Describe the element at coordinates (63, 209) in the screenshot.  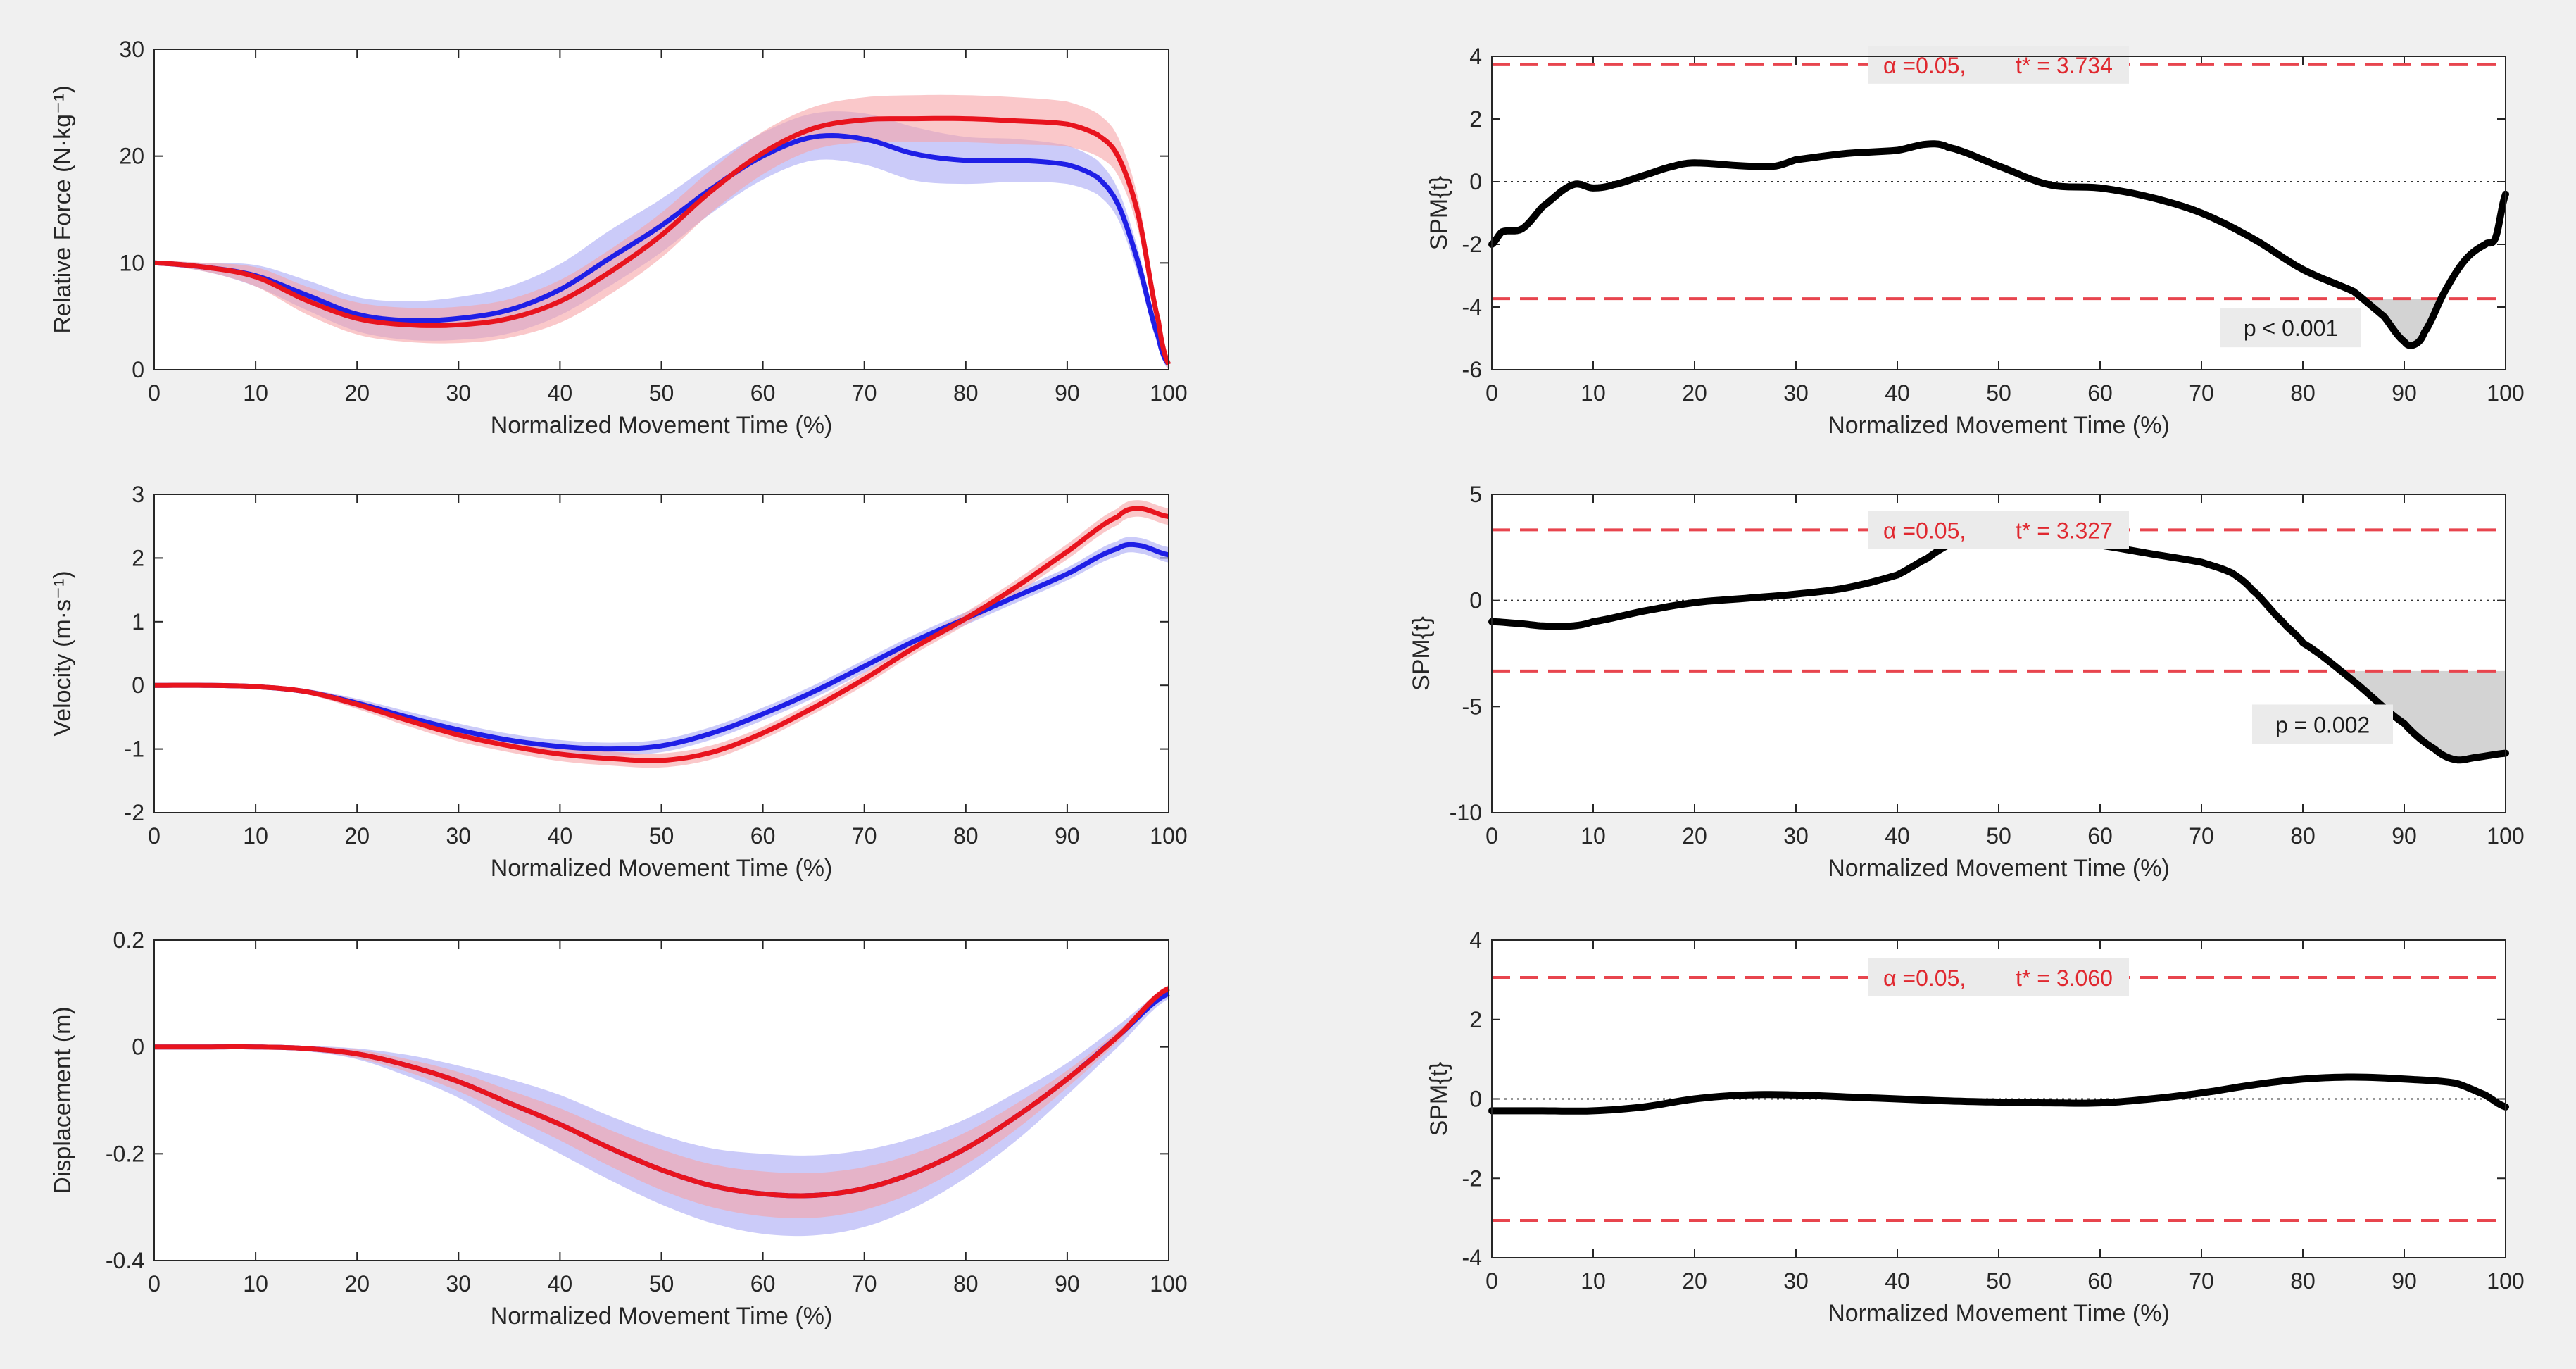
I see `y-axis-label: Relative Force (N·kg⁻¹)` at that location.